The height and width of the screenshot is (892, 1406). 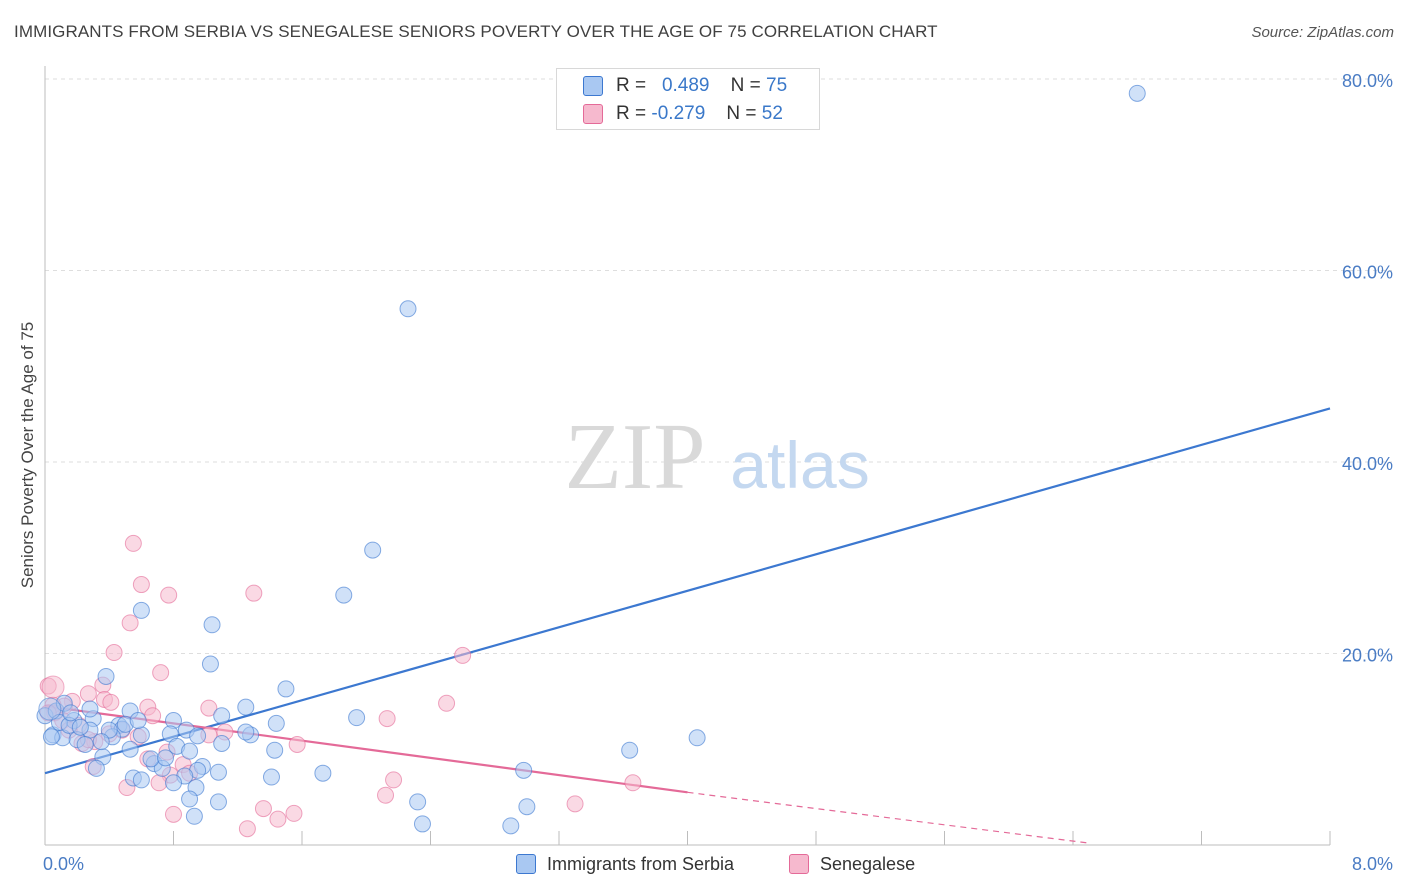 I want to click on n-value: 52, so click(x=772, y=113).